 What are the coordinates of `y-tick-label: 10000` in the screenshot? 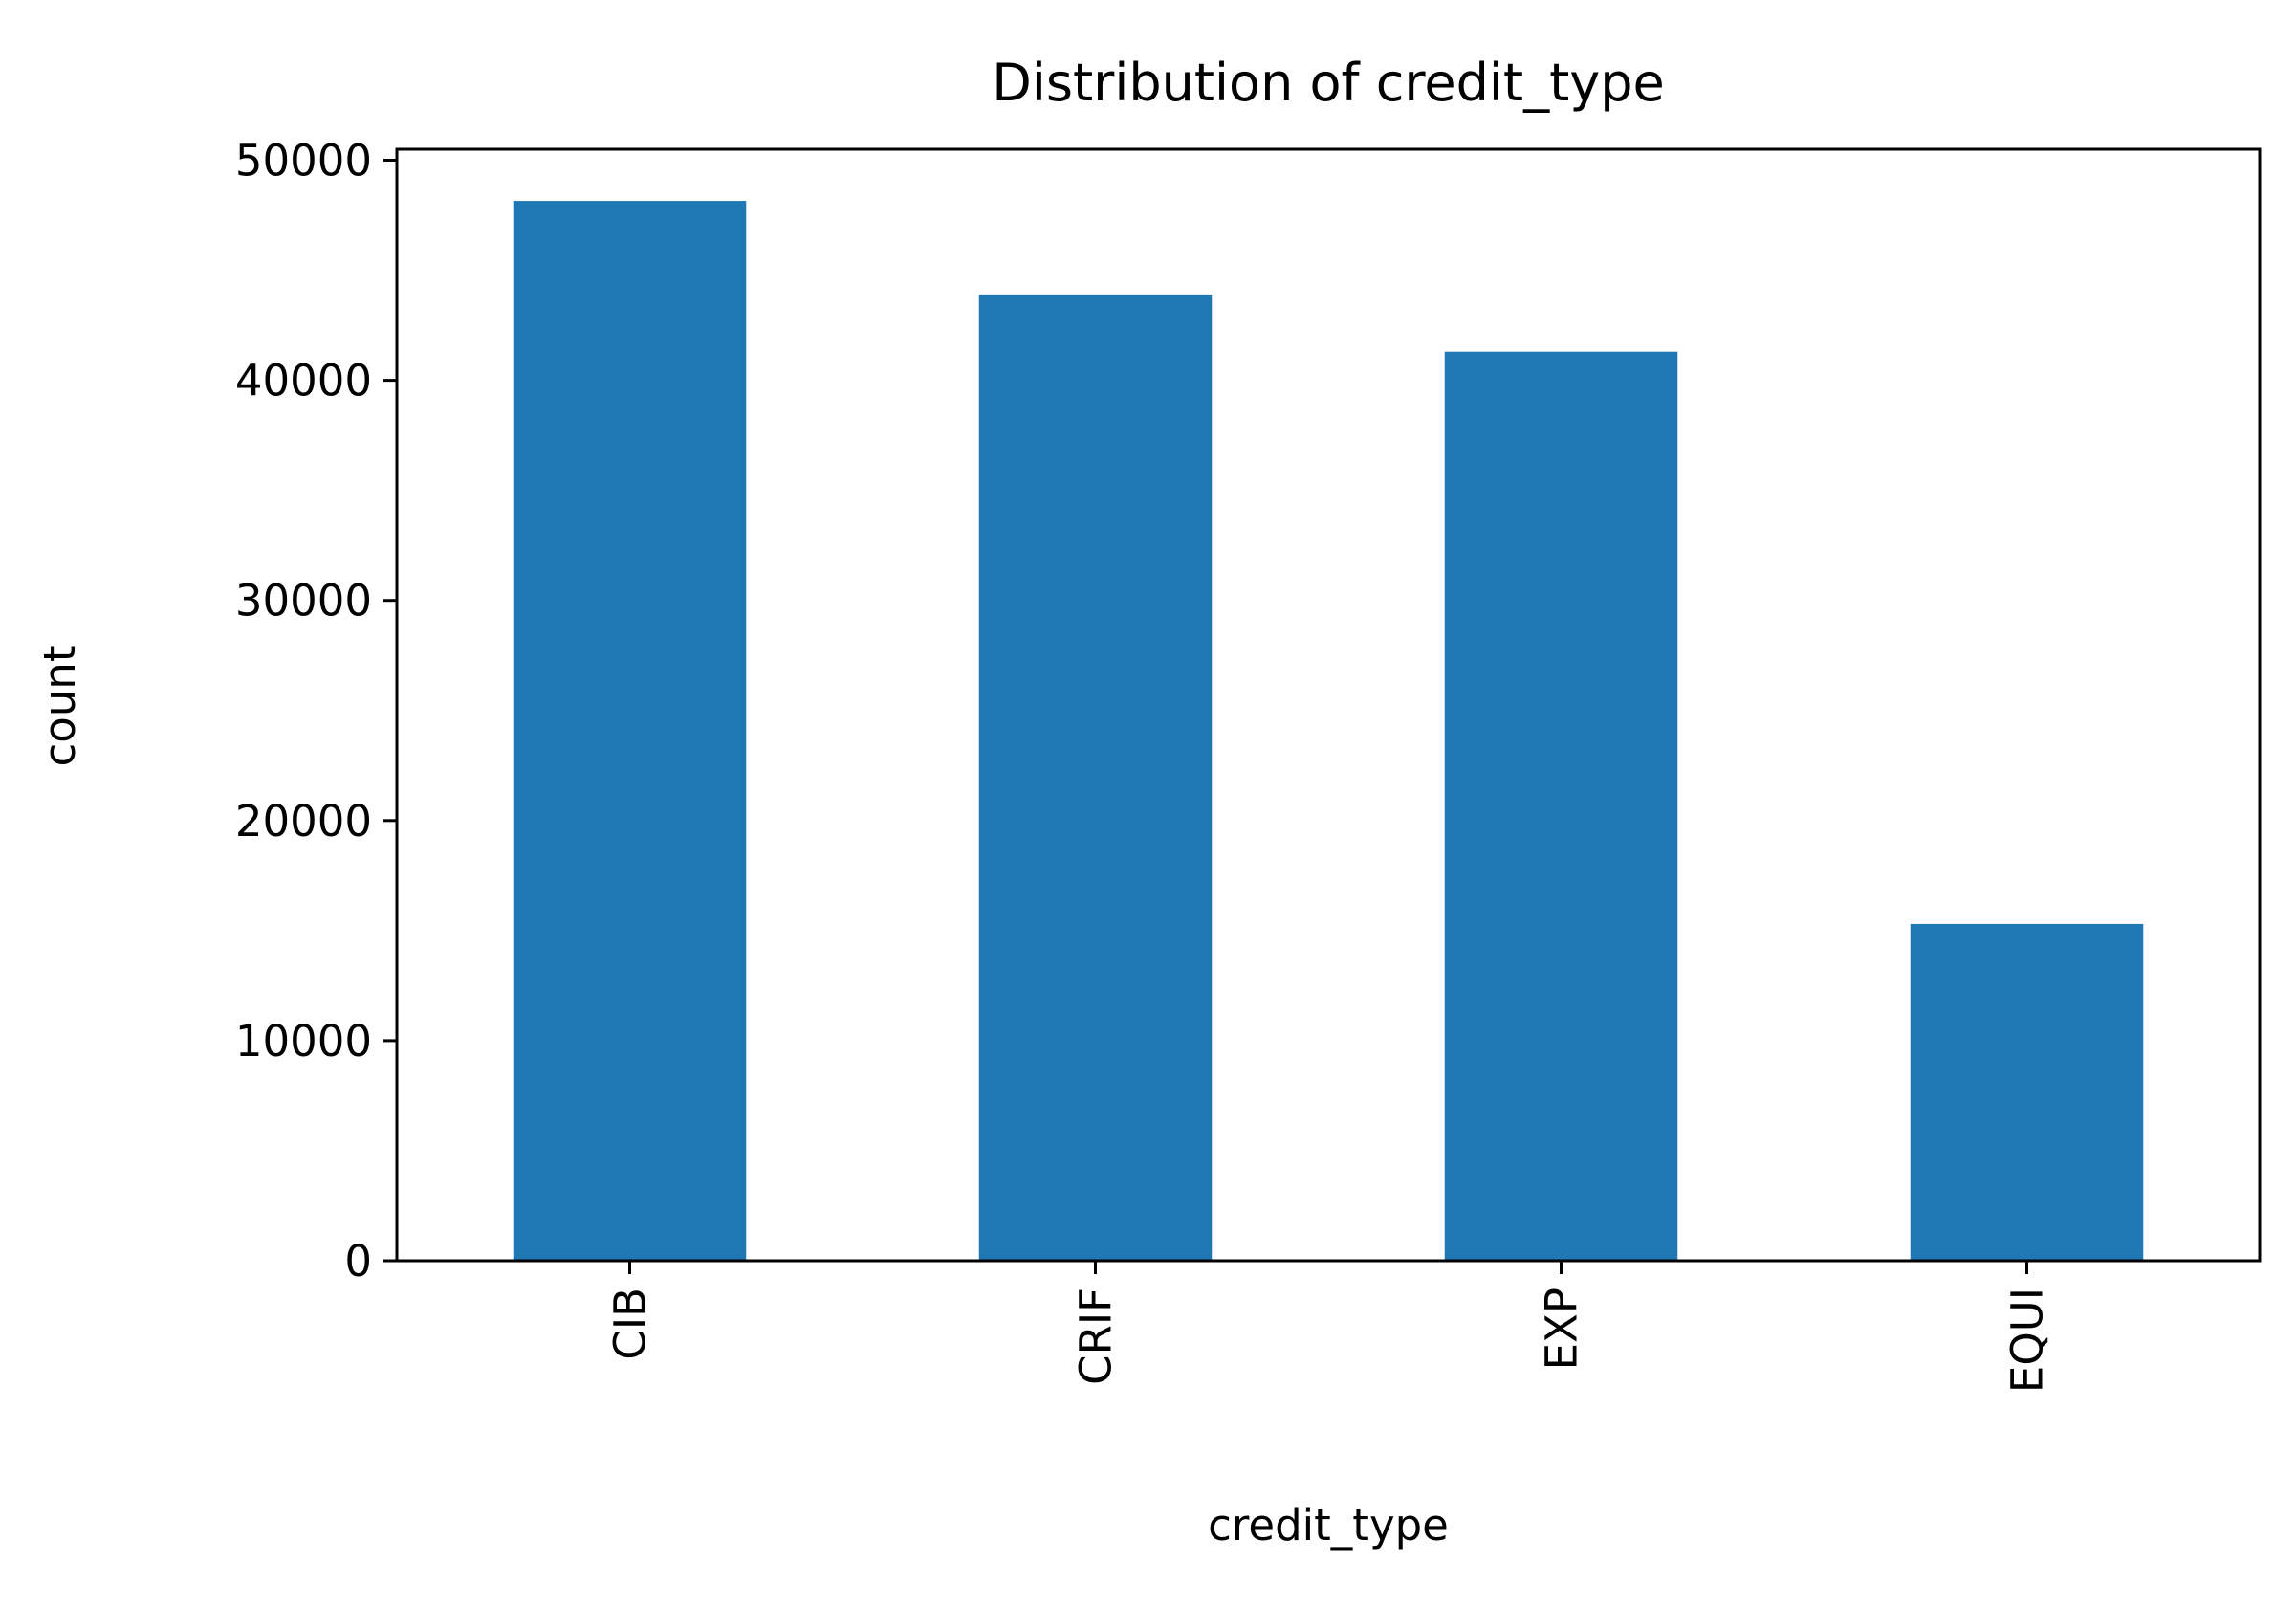 It's located at (303, 1041).